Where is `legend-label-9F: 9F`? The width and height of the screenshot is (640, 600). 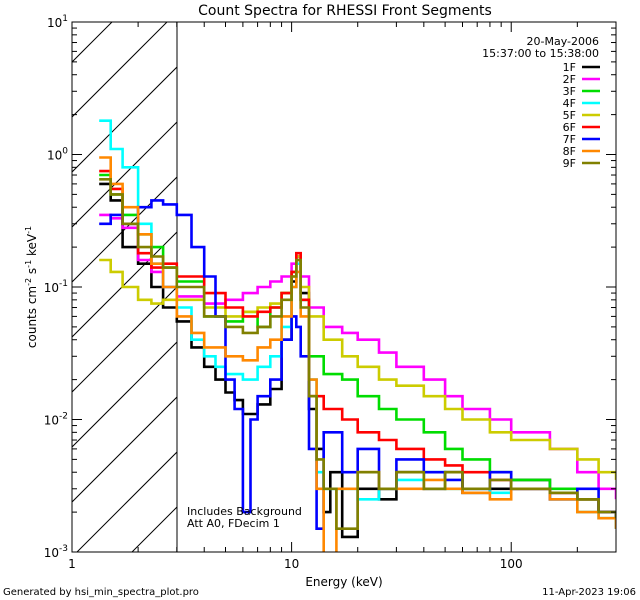
legend-label-9F: 9F is located at coordinates (569, 163).